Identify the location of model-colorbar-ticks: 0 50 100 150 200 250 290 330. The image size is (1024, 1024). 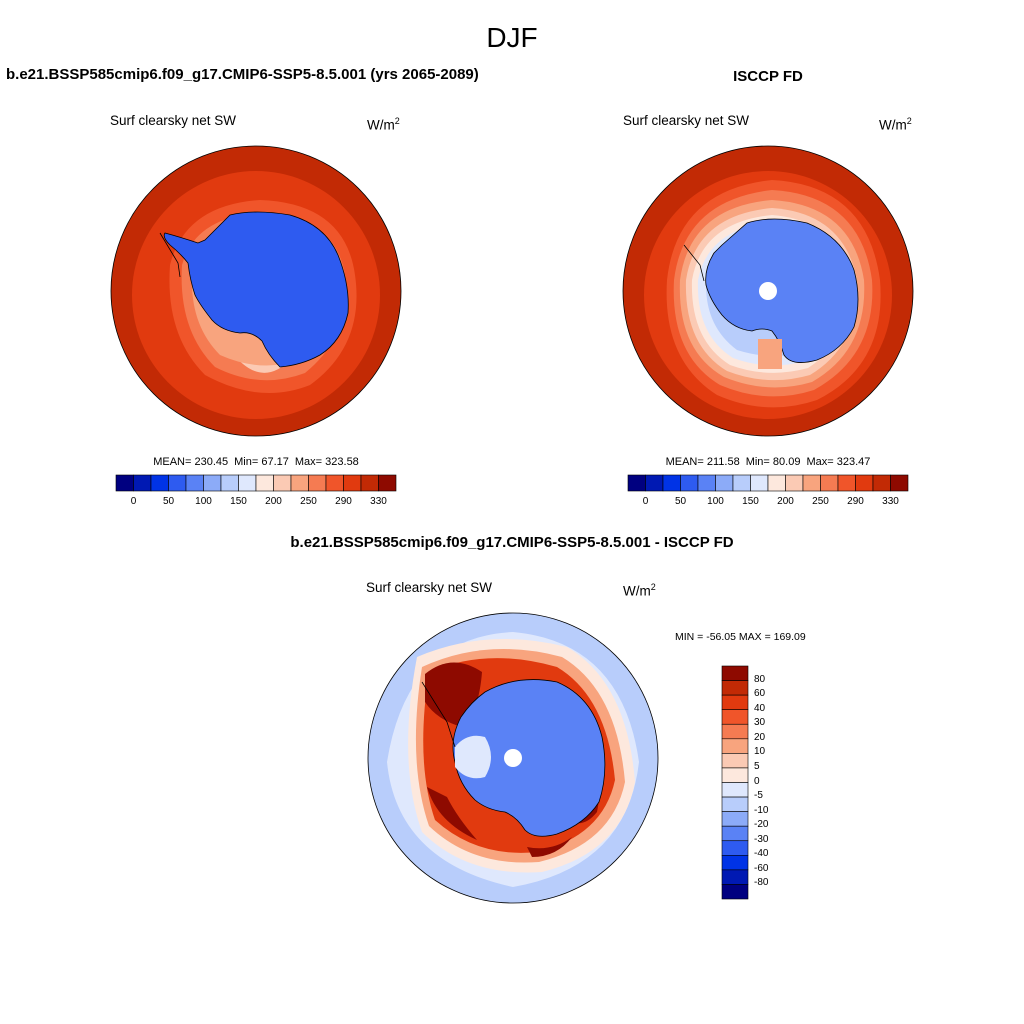
(256, 503).